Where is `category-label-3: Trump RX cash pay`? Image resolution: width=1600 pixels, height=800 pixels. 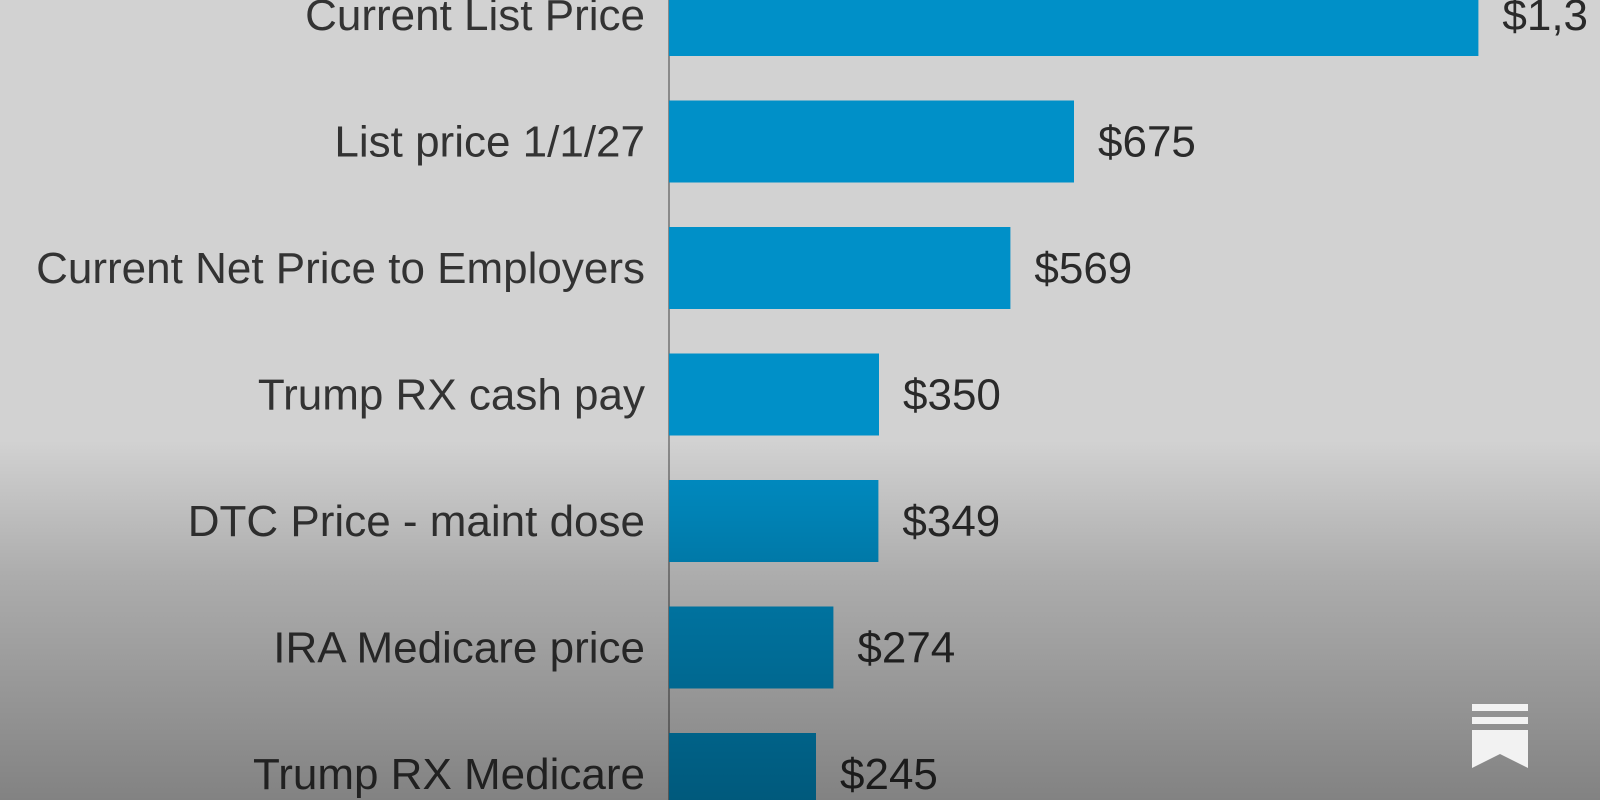 category-label-3: Trump RX cash pay is located at coordinates (451, 395).